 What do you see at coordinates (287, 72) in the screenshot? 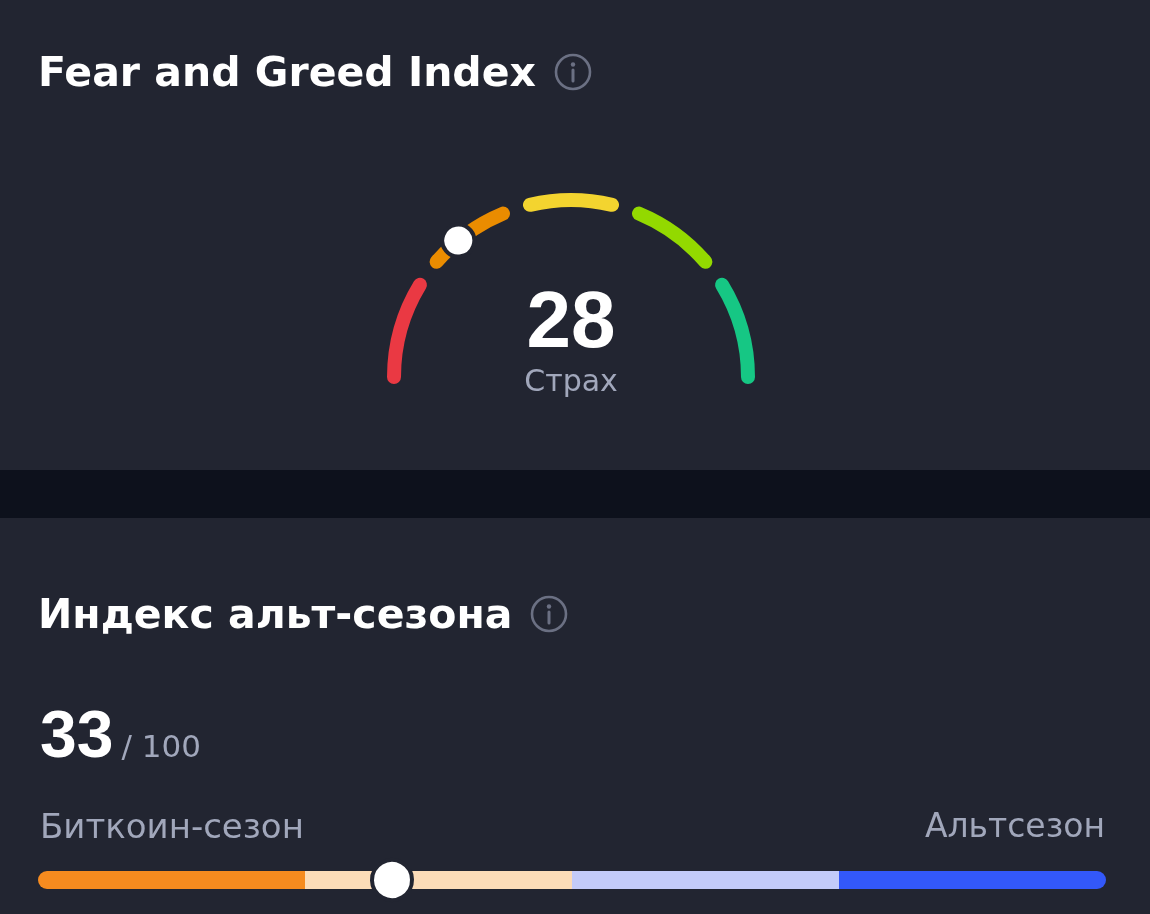
I see `text: Fear and Greed Index` at bounding box center [287, 72].